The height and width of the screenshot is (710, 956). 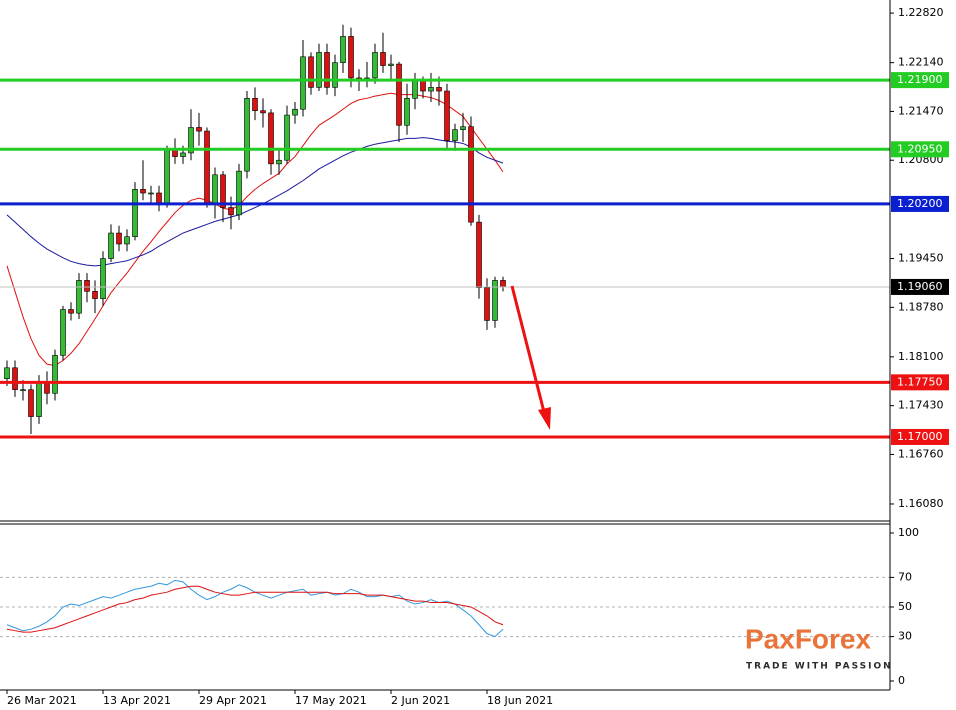 I want to click on moving-average, so click(x=255, y=202).